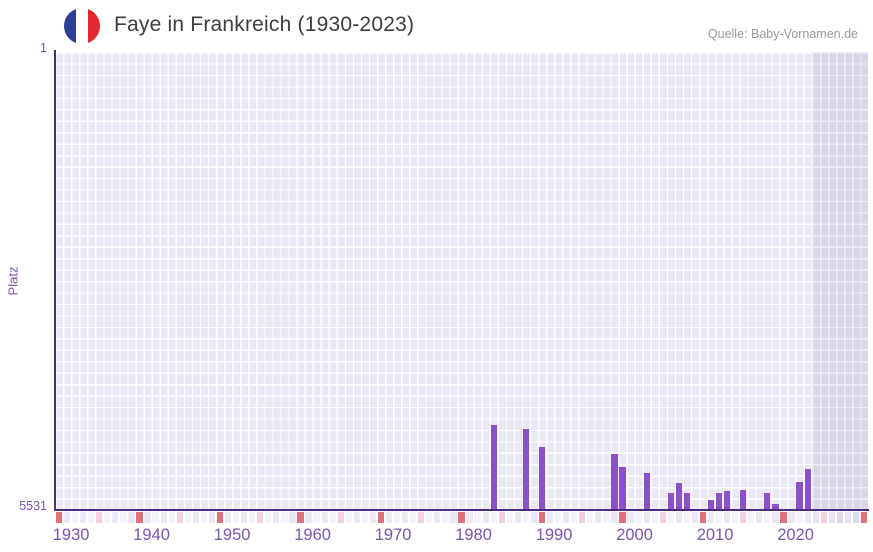 This screenshot has width=873, height=552. What do you see at coordinates (646, 491) in the screenshot?
I see `bar-2001` at bounding box center [646, 491].